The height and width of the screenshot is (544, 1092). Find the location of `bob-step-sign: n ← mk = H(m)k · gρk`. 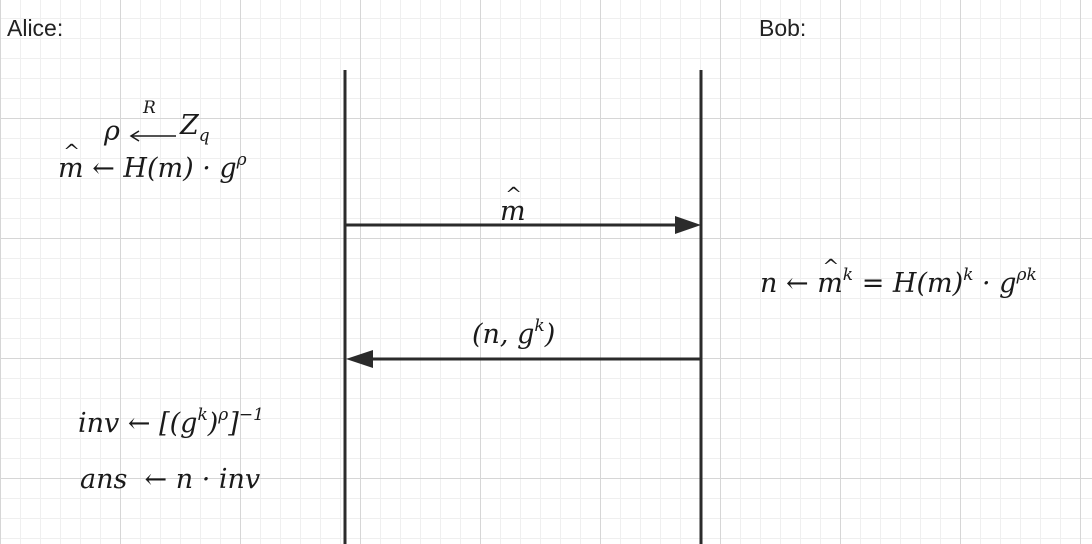

bob-step-sign: n ← mk = H(m)k · gρk is located at coordinates (898, 282).